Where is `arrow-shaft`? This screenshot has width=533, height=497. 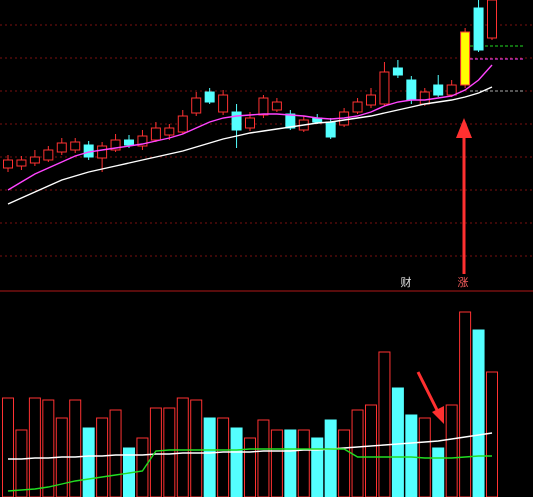 arrow-shaft is located at coordinates (428, 392).